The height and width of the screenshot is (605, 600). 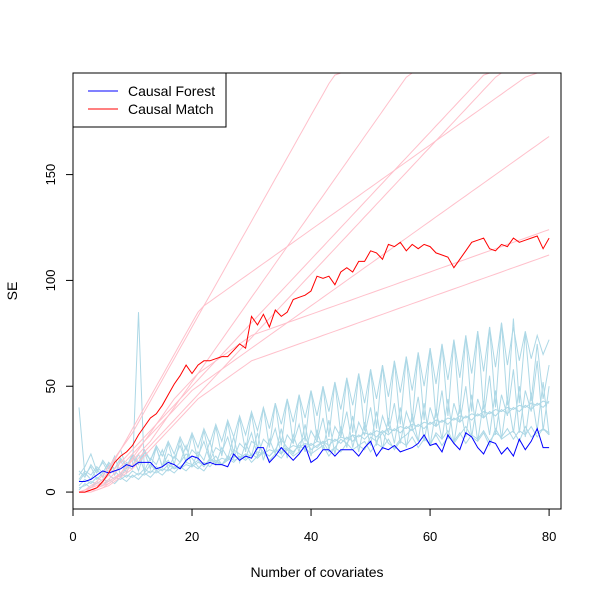 What do you see at coordinates (50, 175) in the screenshot?
I see `y-tick-label: 150` at bounding box center [50, 175].